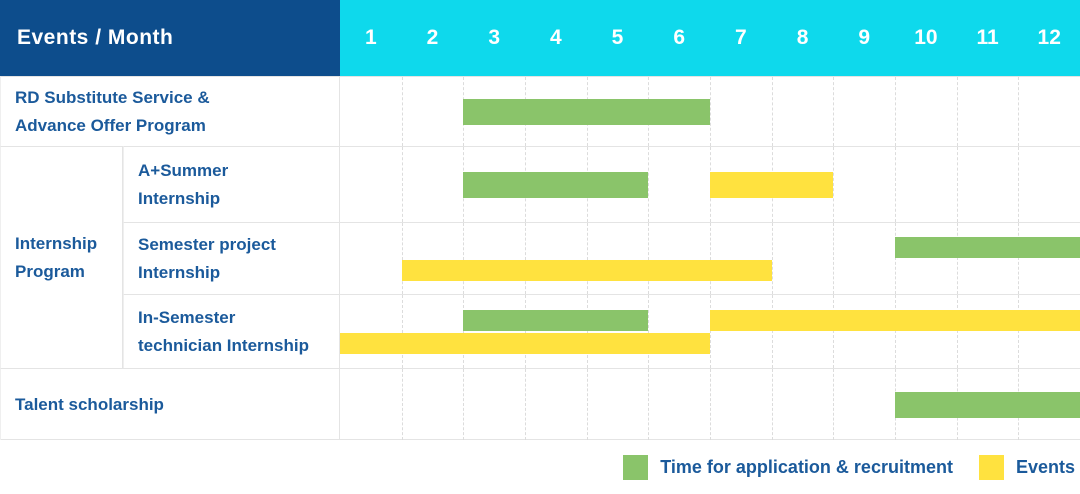  What do you see at coordinates (170, 404) in the screenshot?
I see `row-label-talent-scholarship: Talent scholarship` at bounding box center [170, 404].